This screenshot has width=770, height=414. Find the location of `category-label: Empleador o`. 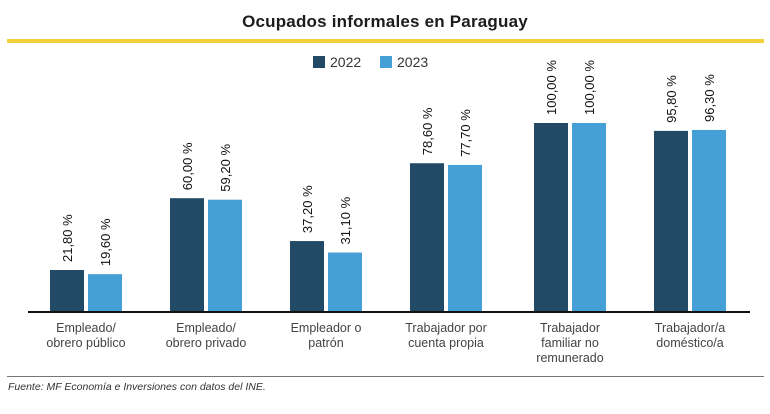

category-label: Empleador o is located at coordinates (326, 328).